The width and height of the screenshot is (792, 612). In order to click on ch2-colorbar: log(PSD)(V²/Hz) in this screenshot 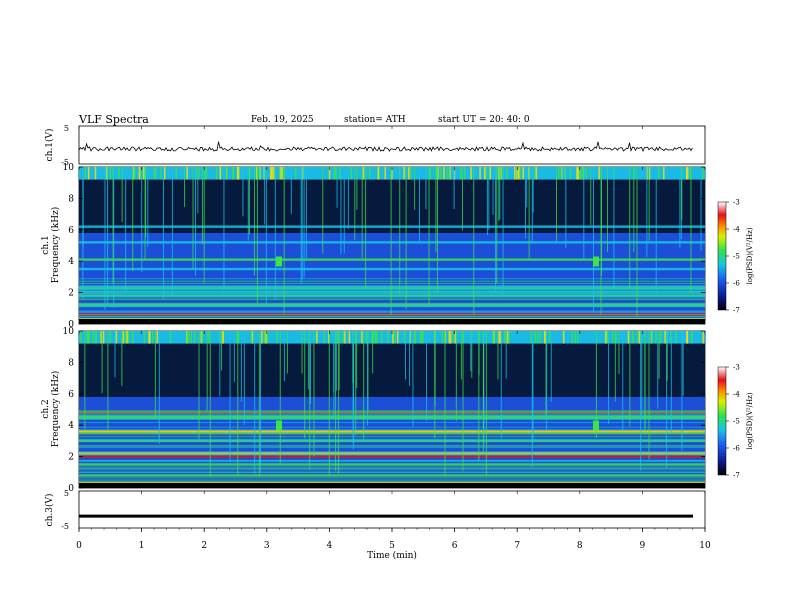, I will do `click(735, 421)`.